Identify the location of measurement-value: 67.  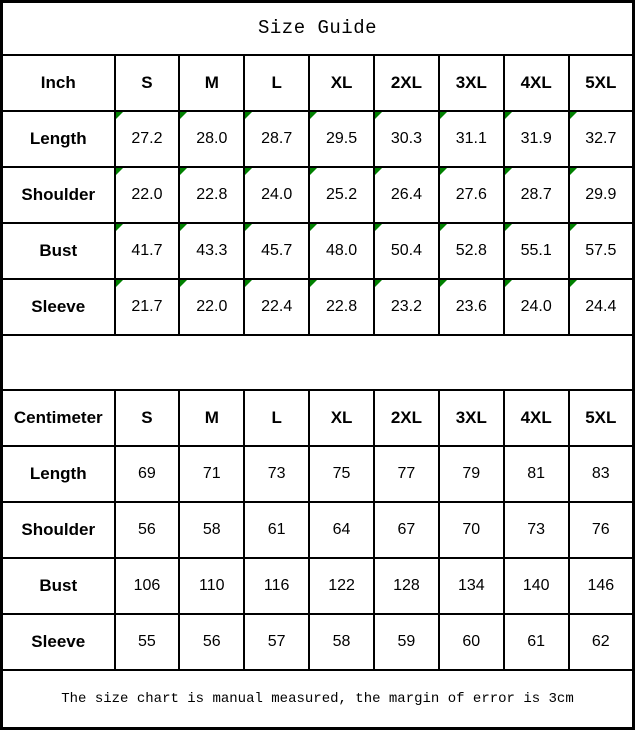
(406, 529).